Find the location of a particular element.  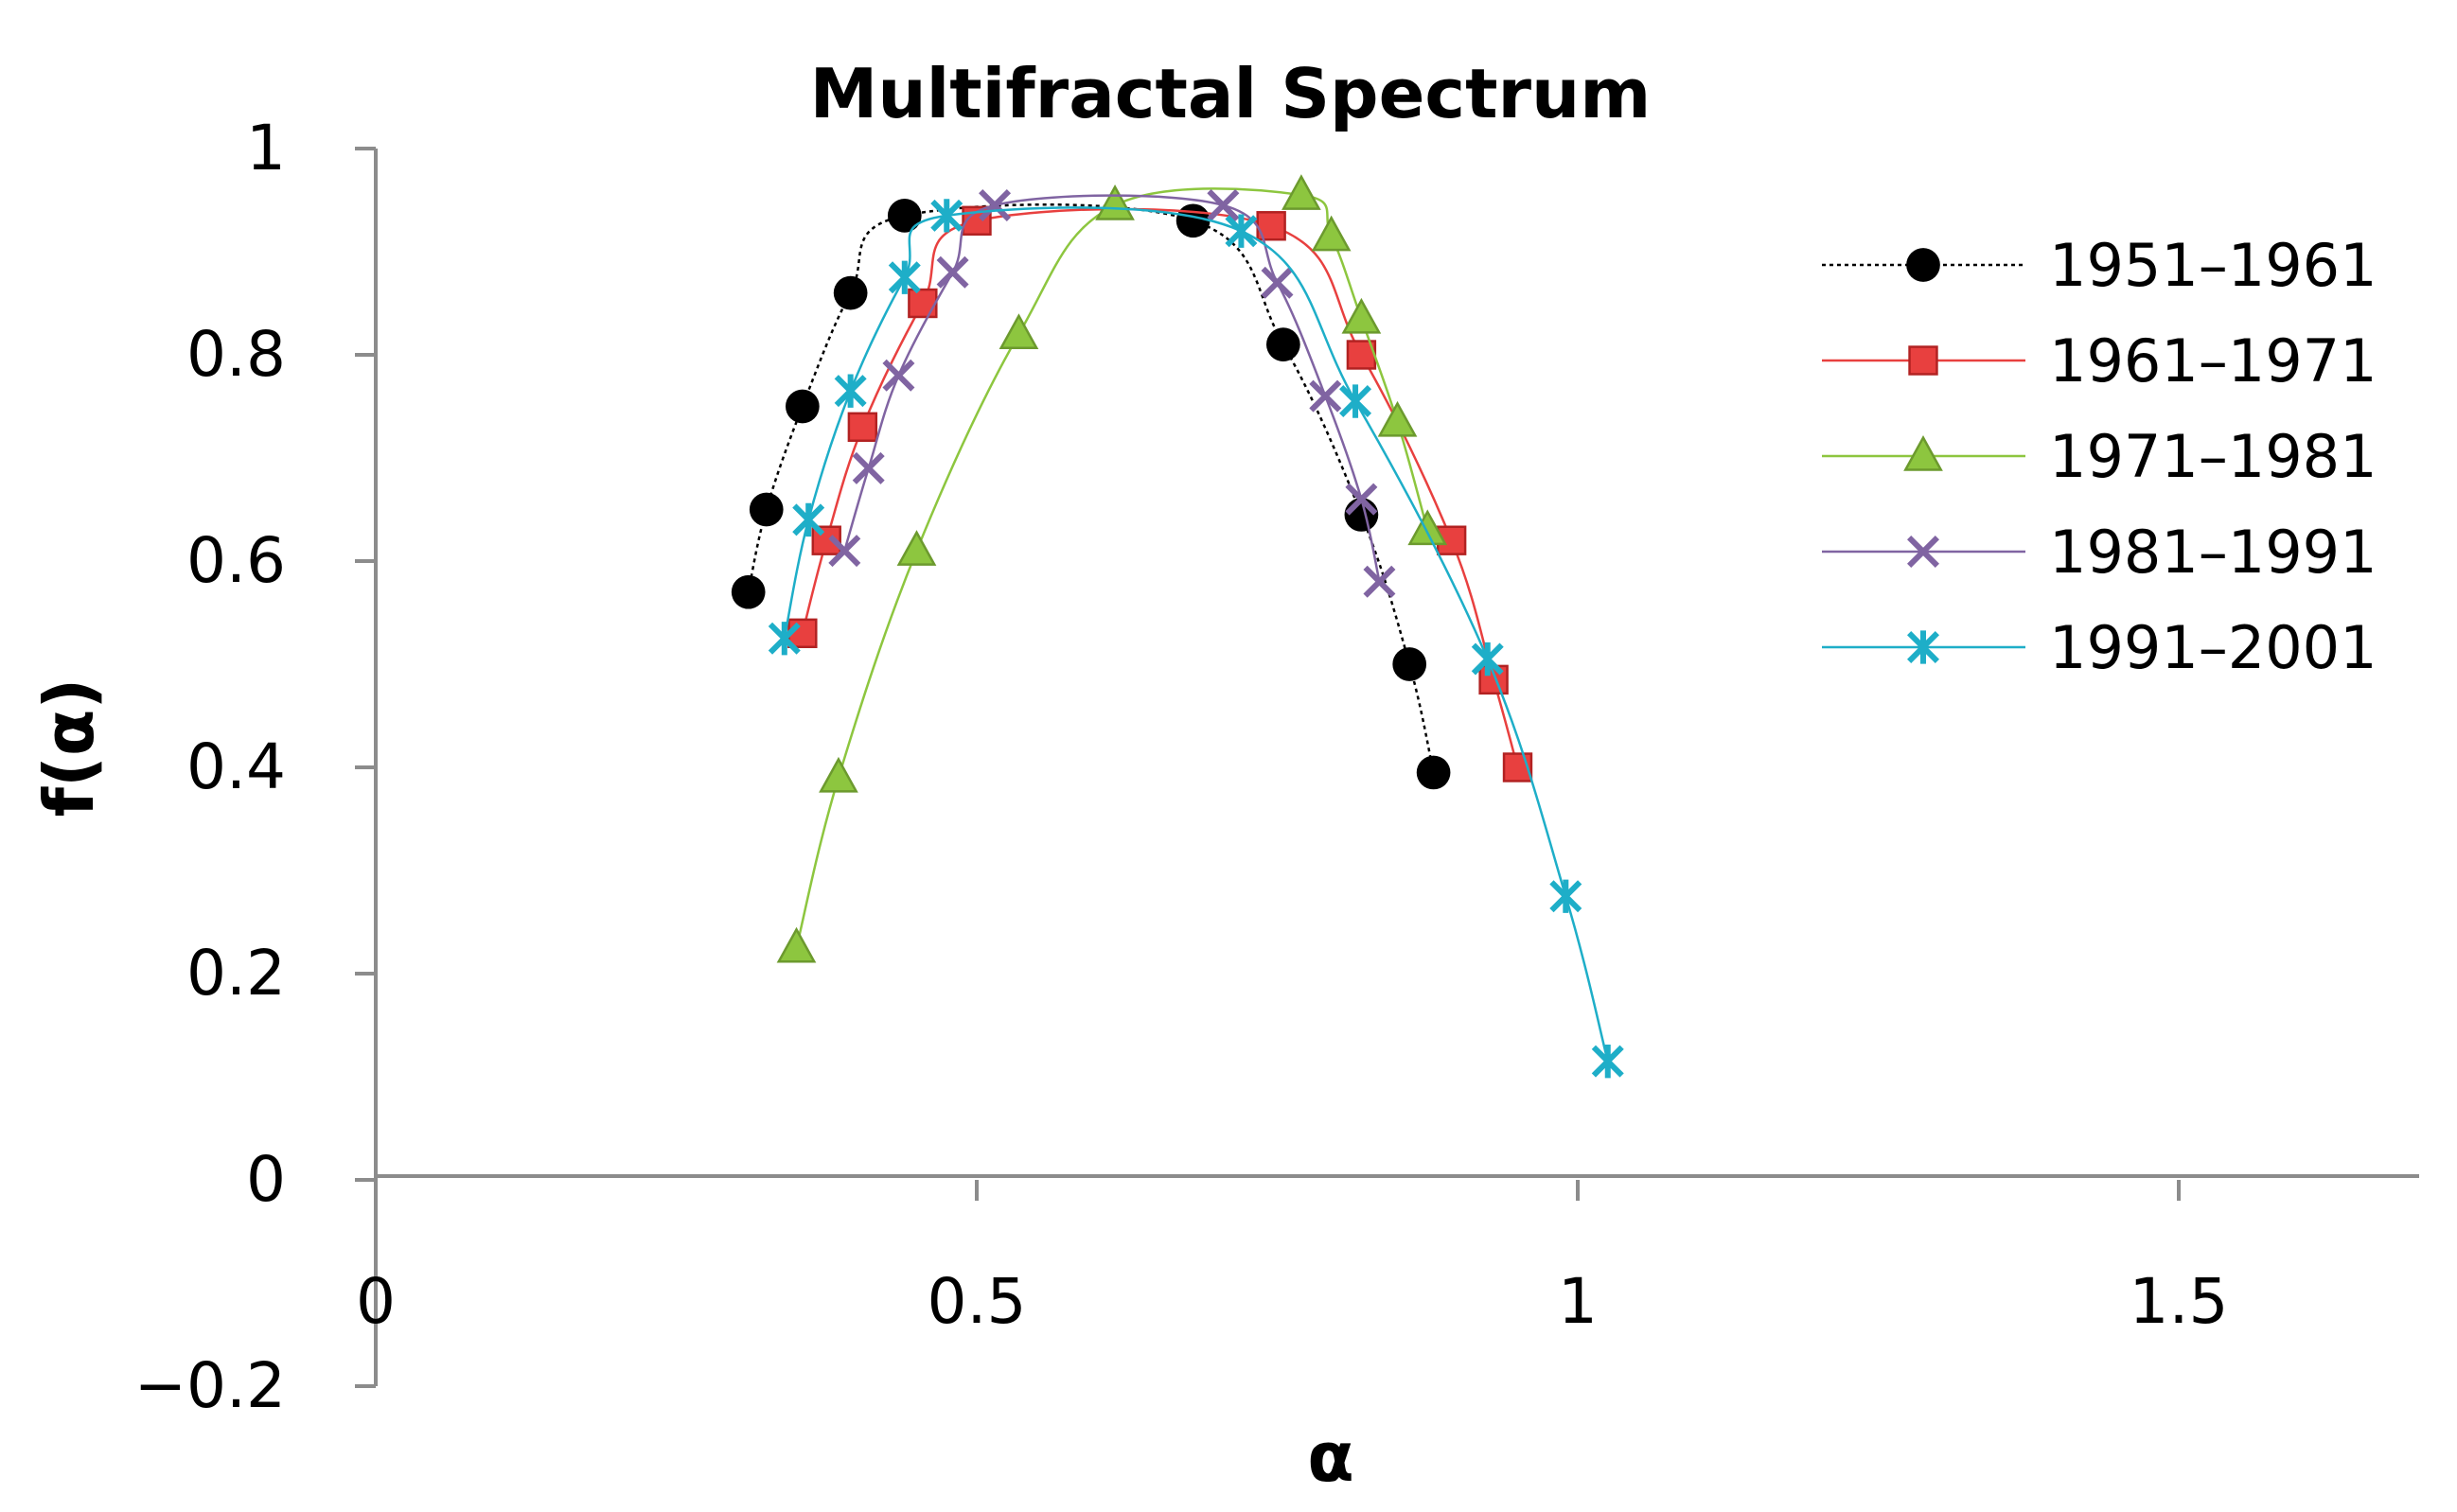

y-tick-label: 0 is located at coordinates (266, 1179).